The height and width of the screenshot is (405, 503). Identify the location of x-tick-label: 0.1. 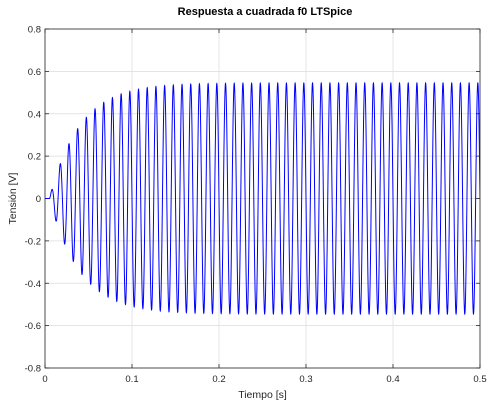
(131, 379).